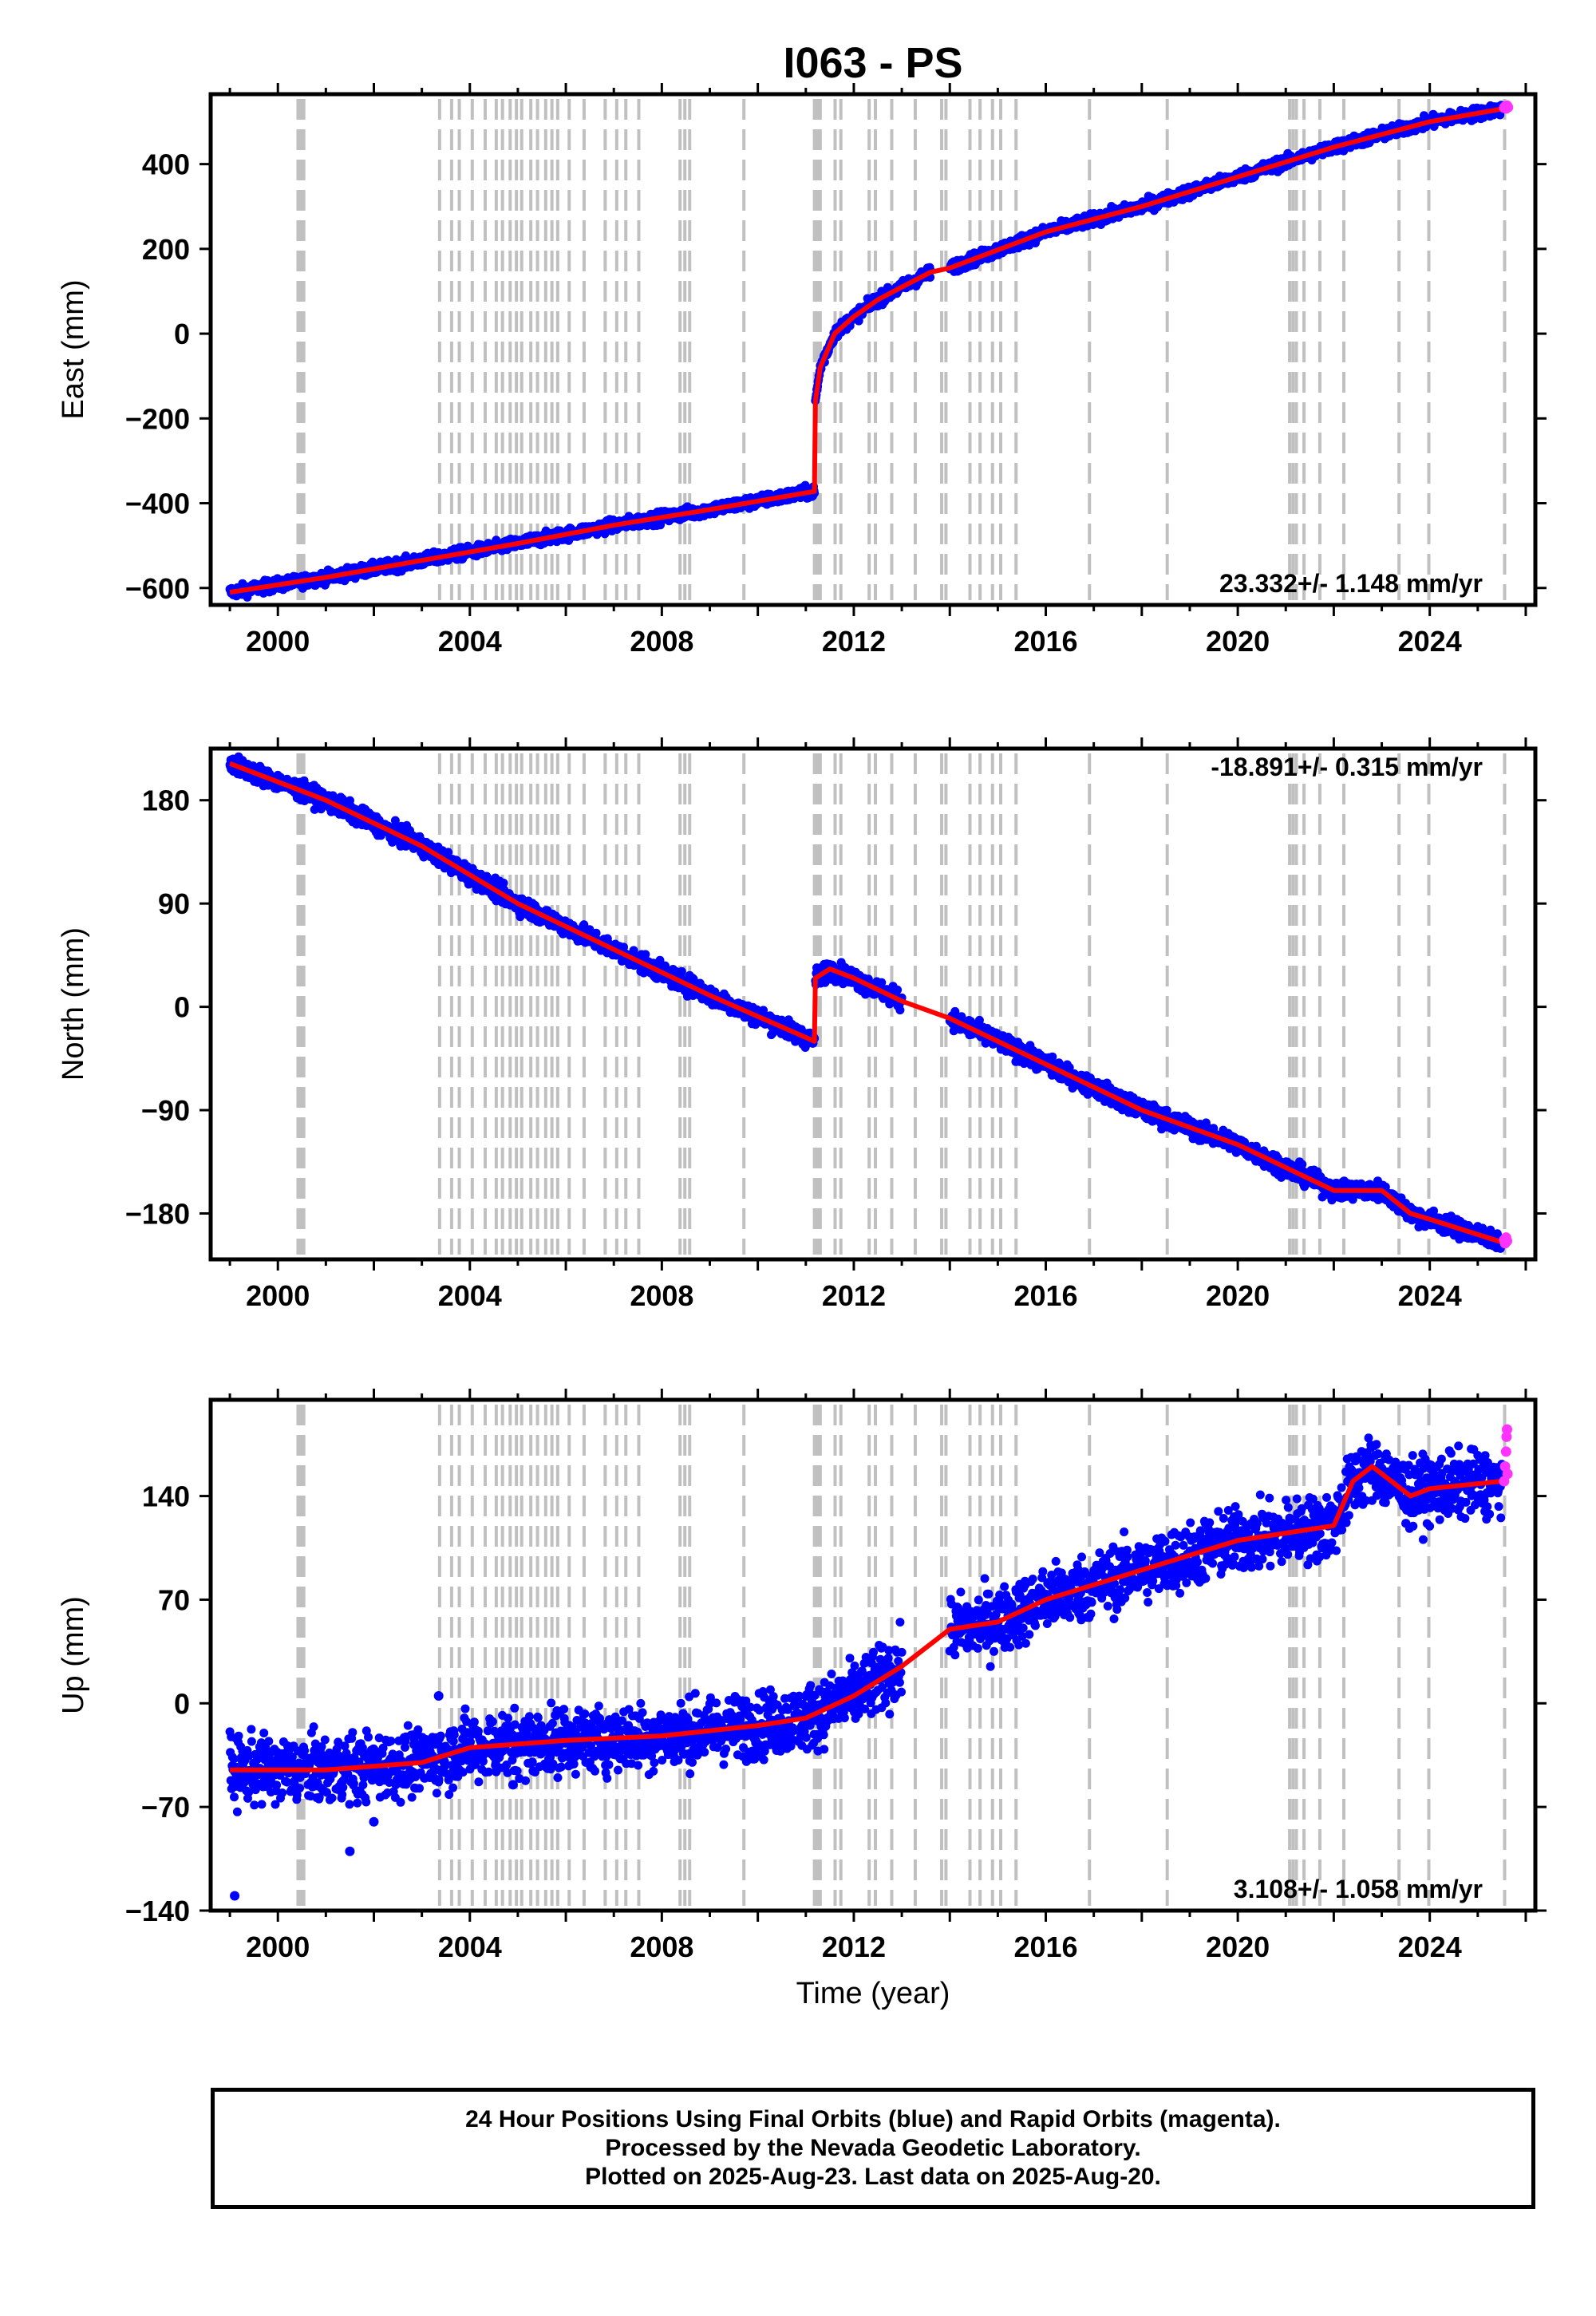 This screenshot has height=2316, width=1596. Describe the element at coordinates (166, 164) in the screenshot. I see `y-tick-label: 400` at that location.